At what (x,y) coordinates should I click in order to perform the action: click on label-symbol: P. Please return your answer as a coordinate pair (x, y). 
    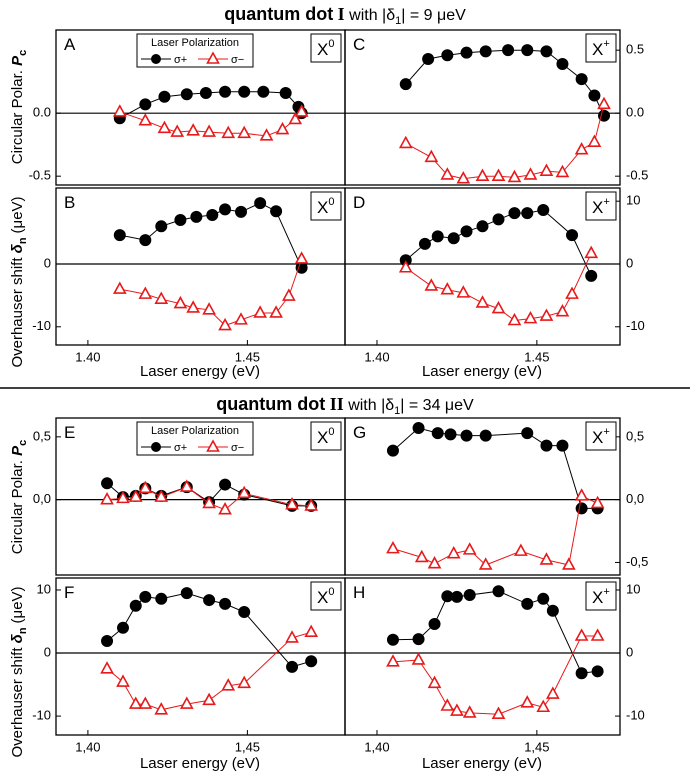
    Looking at the image, I should click on (17, 450).